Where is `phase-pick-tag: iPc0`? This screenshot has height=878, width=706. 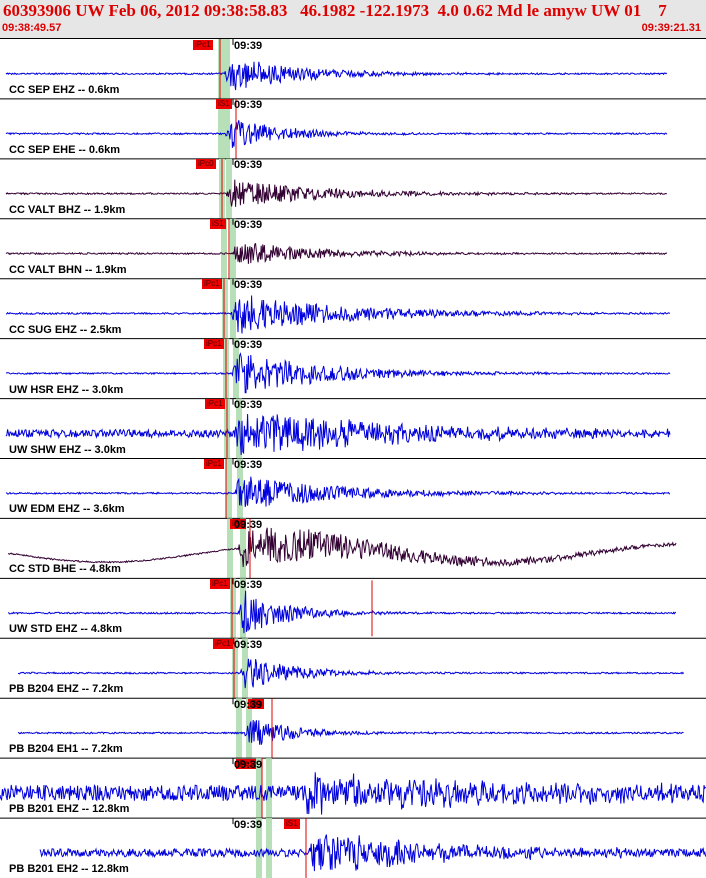
phase-pick-tag: iPc0 is located at coordinates (206, 164).